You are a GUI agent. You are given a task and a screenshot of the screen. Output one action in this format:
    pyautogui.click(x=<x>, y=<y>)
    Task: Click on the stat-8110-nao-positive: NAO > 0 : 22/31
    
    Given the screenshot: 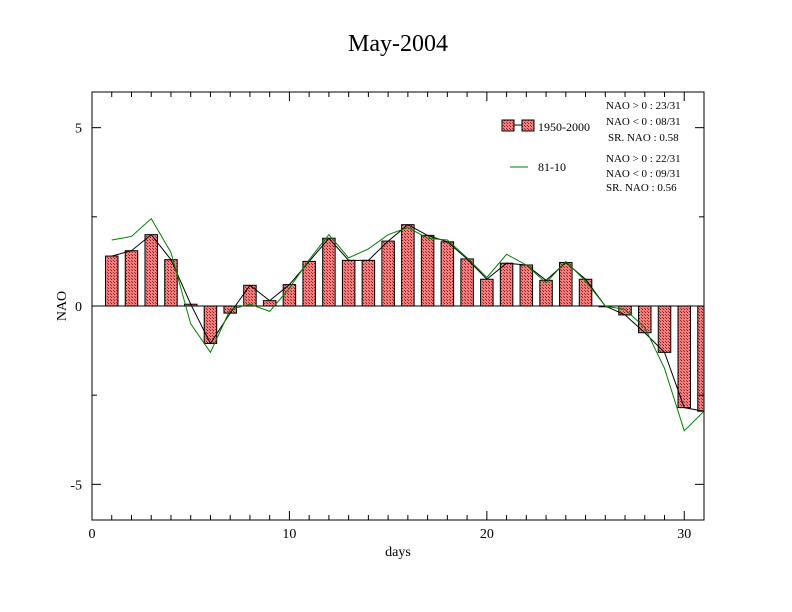 What is the action you would take?
    pyautogui.click(x=643, y=159)
    